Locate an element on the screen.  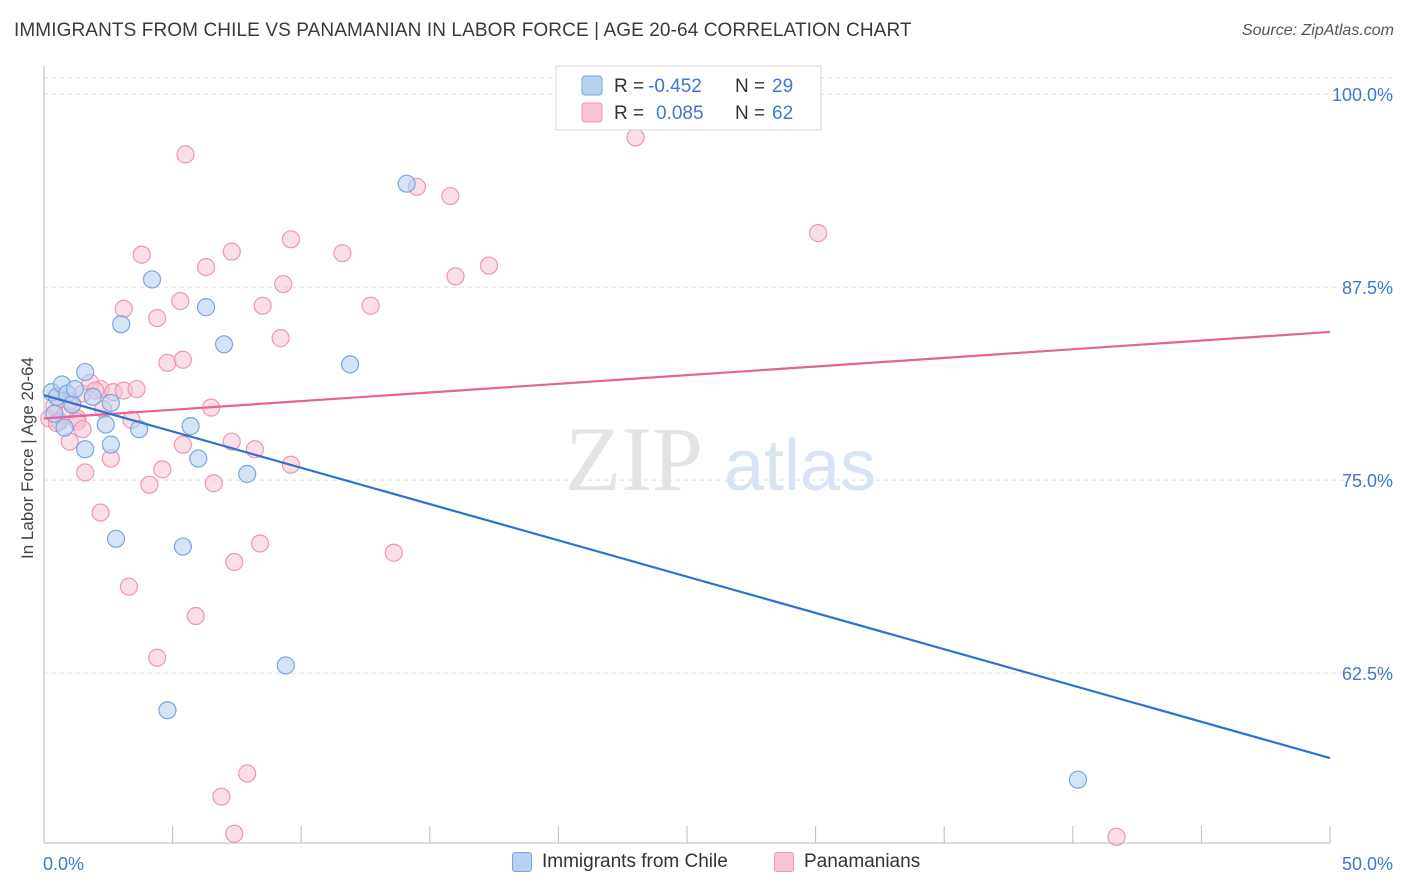
y-tick-label: 75.0% is located at coordinates (1367, 481).